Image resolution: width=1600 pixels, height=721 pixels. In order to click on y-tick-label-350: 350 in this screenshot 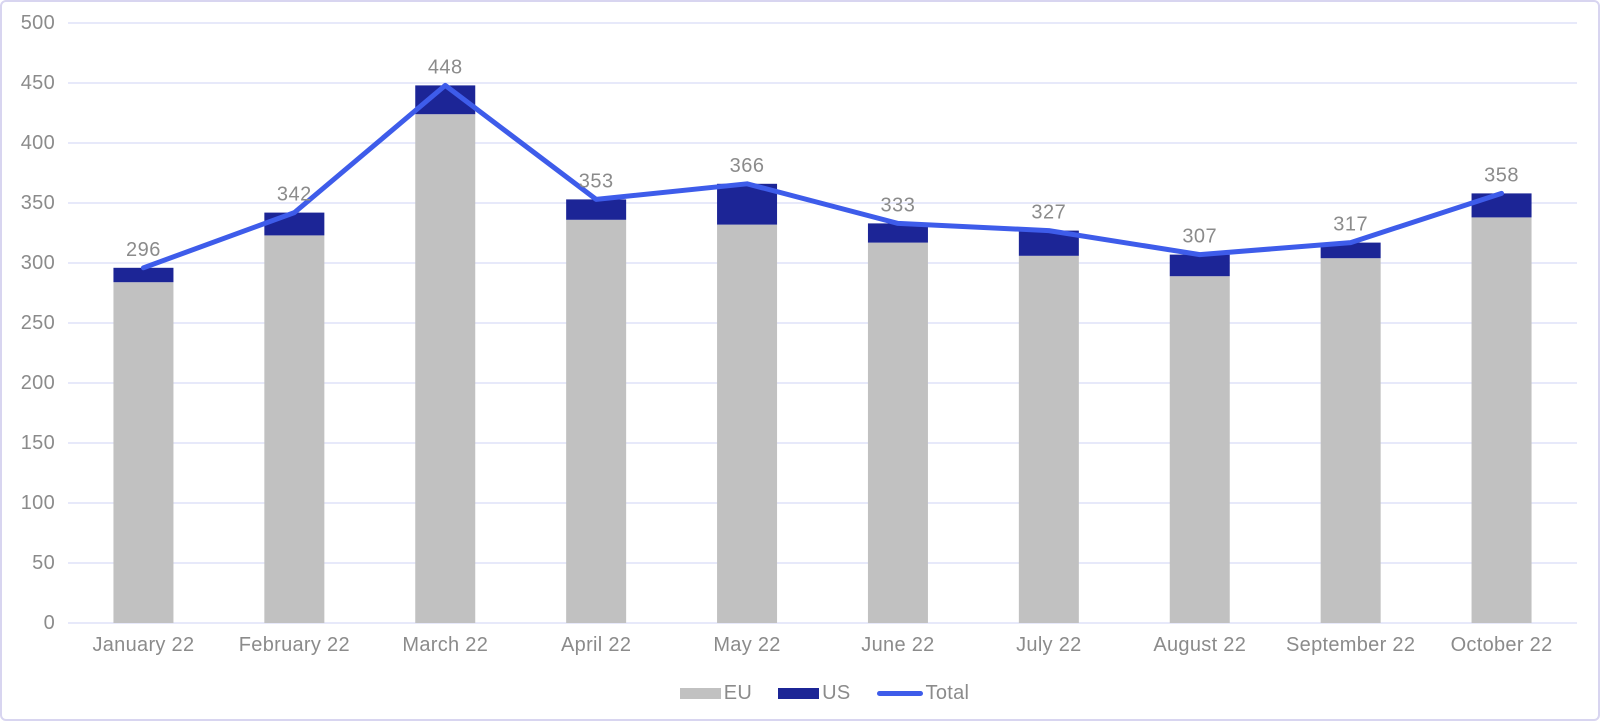, I will do `click(38, 203)`.